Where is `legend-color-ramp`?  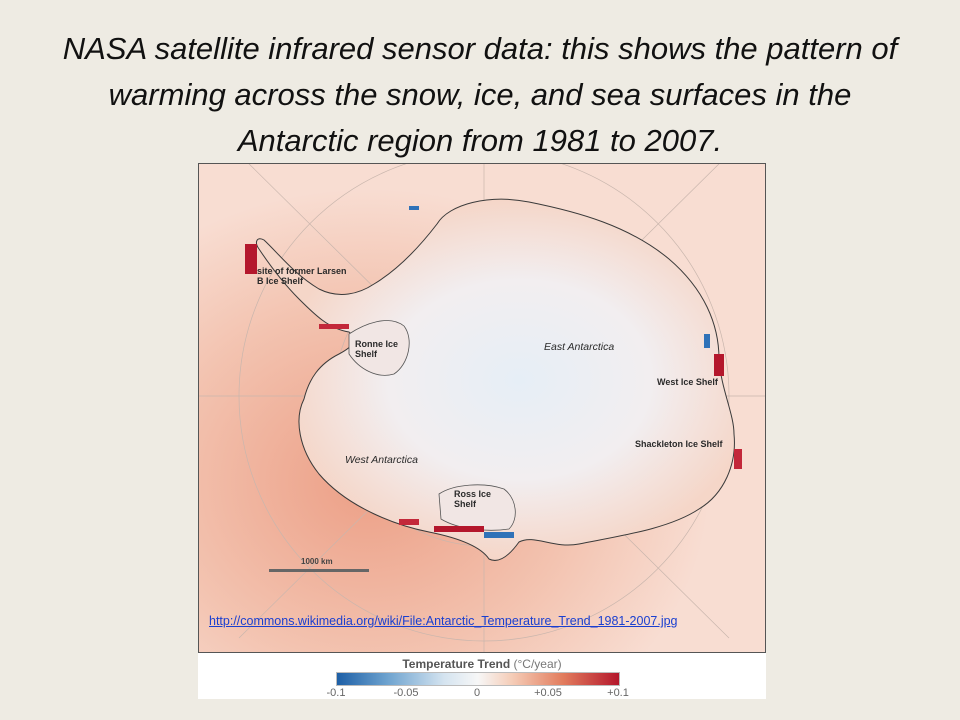 legend-color-ramp is located at coordinates (478, 679).